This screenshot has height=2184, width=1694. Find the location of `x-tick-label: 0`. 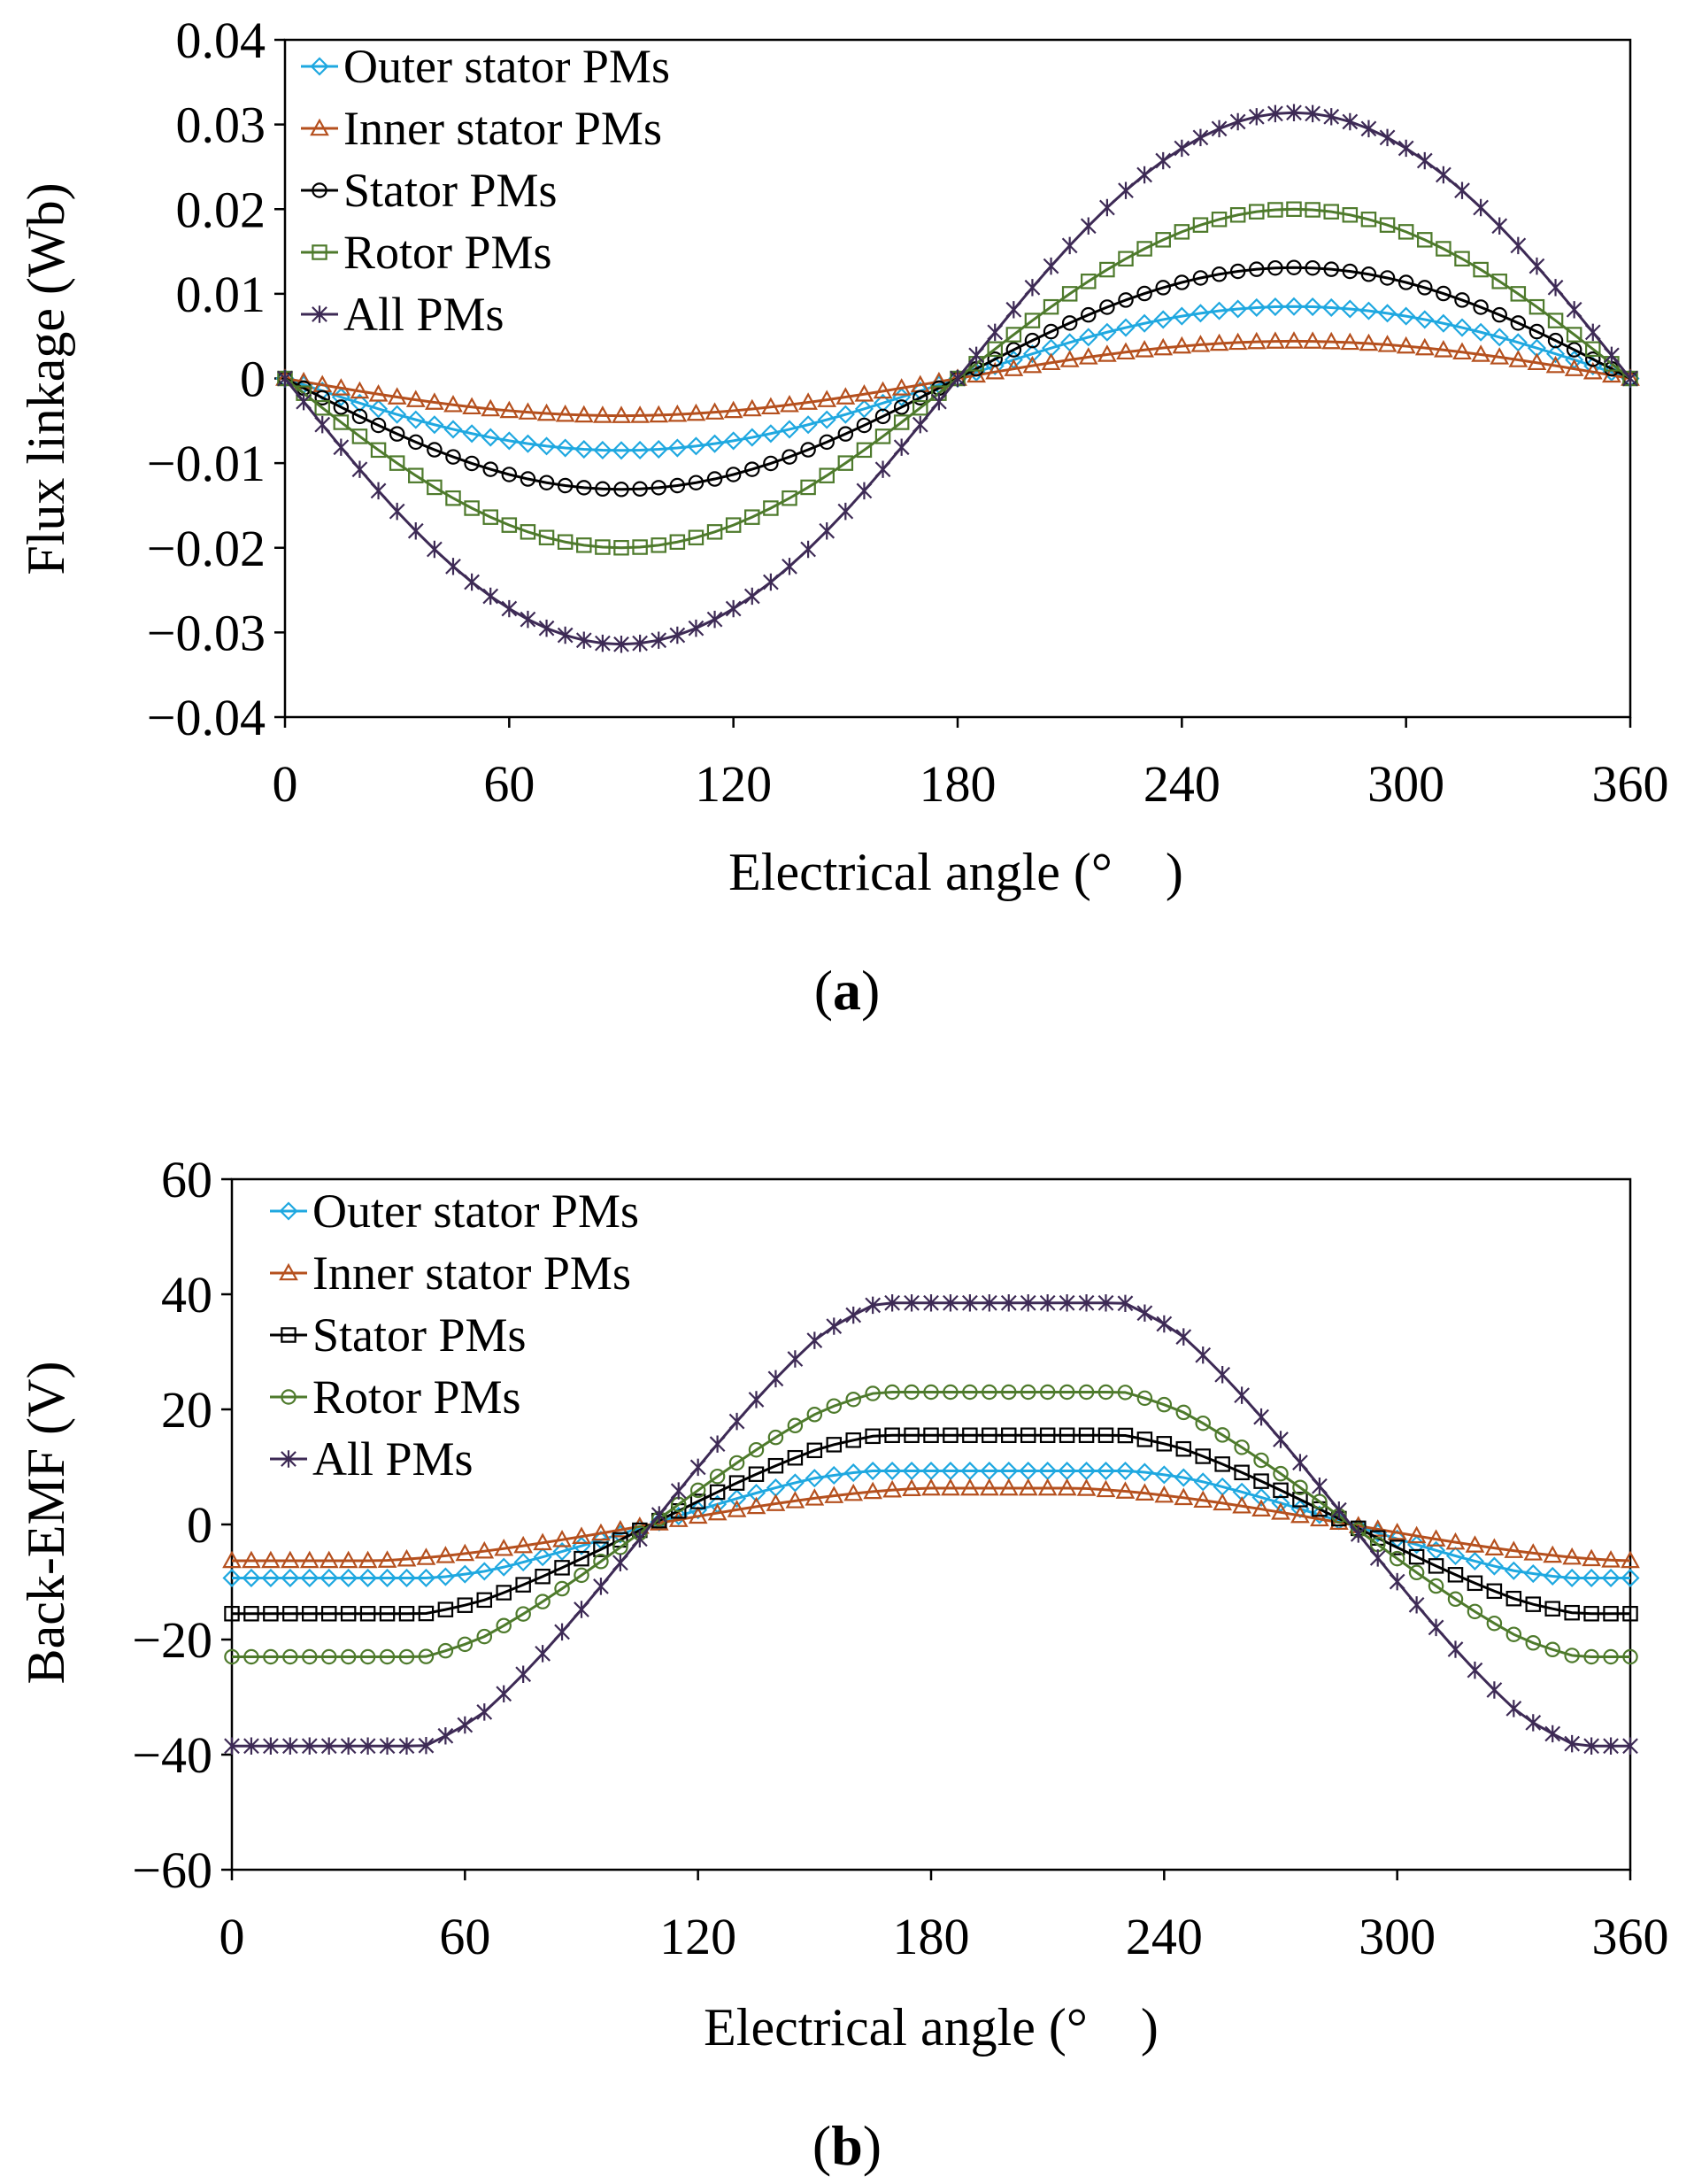

x-tick-label: 0 is located at coordinates (232, 1937).